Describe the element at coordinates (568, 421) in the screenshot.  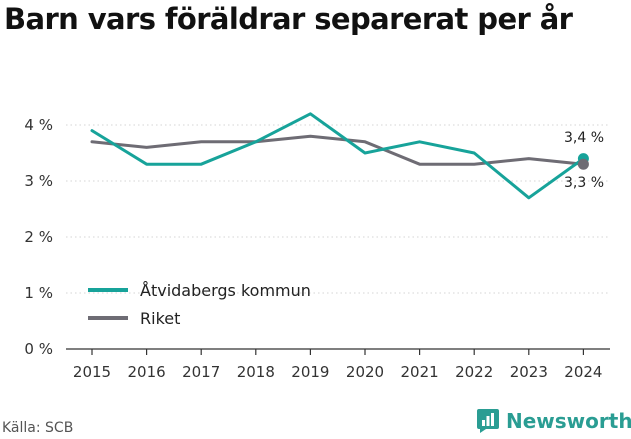
I see `brand-name: Newsworthy` at that location.